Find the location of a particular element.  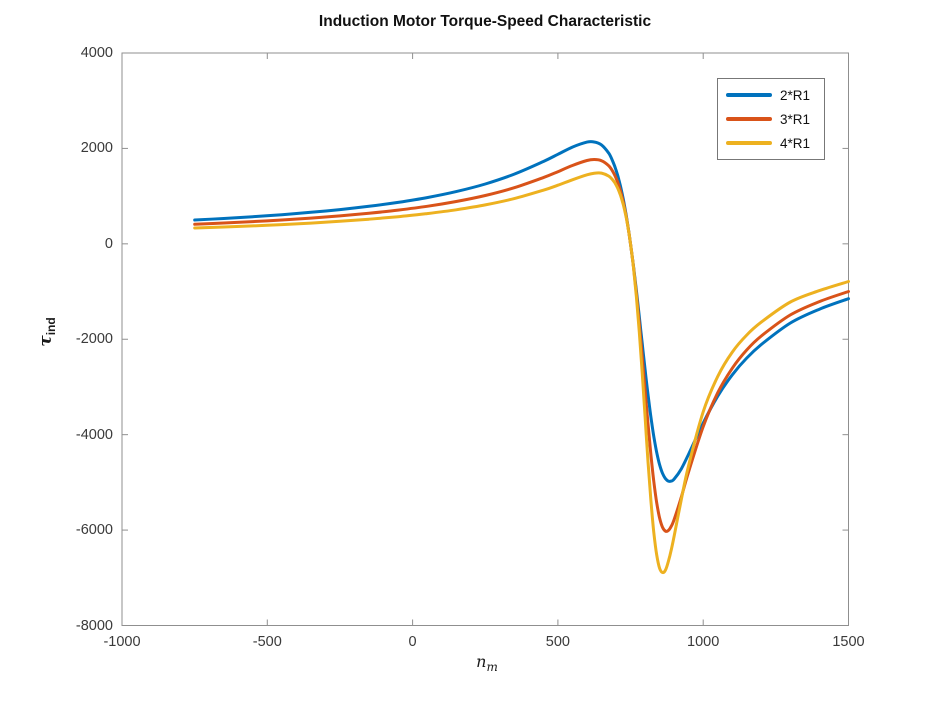

x-tick-label: 1000 is located at coordinates (703, 641).